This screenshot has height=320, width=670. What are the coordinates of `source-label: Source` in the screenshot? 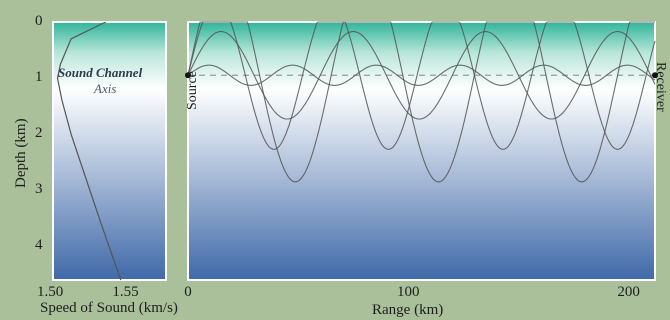 It's located at (193, 90).